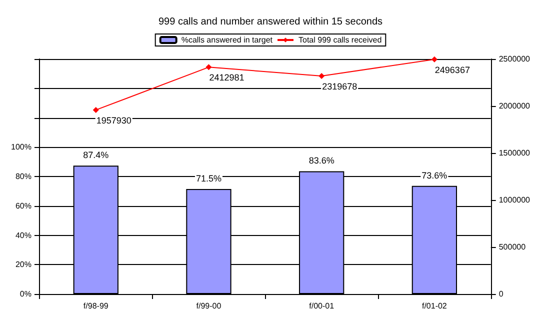  Describe the element at coordinates (96, 306) in the screenshot. I see `x-tick-label: f/98-99` at that location.